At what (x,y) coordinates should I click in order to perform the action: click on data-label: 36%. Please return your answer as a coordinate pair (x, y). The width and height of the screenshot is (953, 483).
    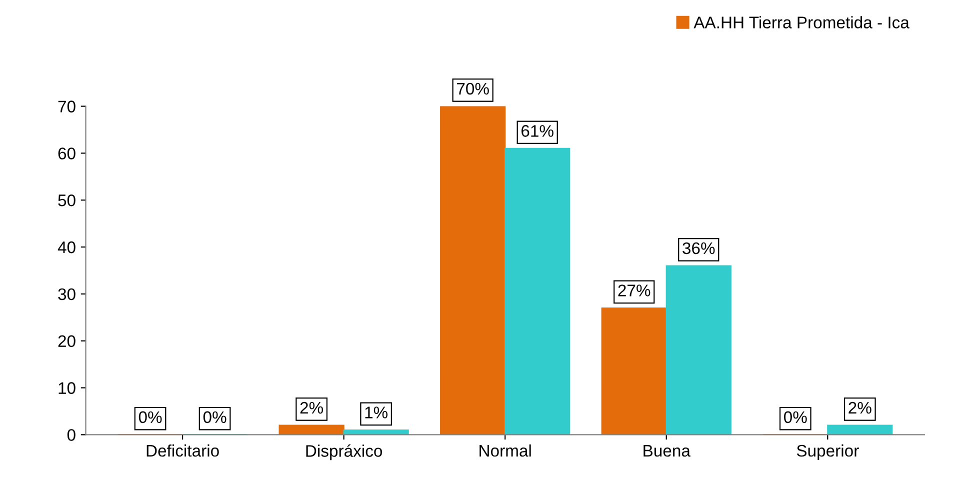
    Looking at the image, I should click on (698, 248).